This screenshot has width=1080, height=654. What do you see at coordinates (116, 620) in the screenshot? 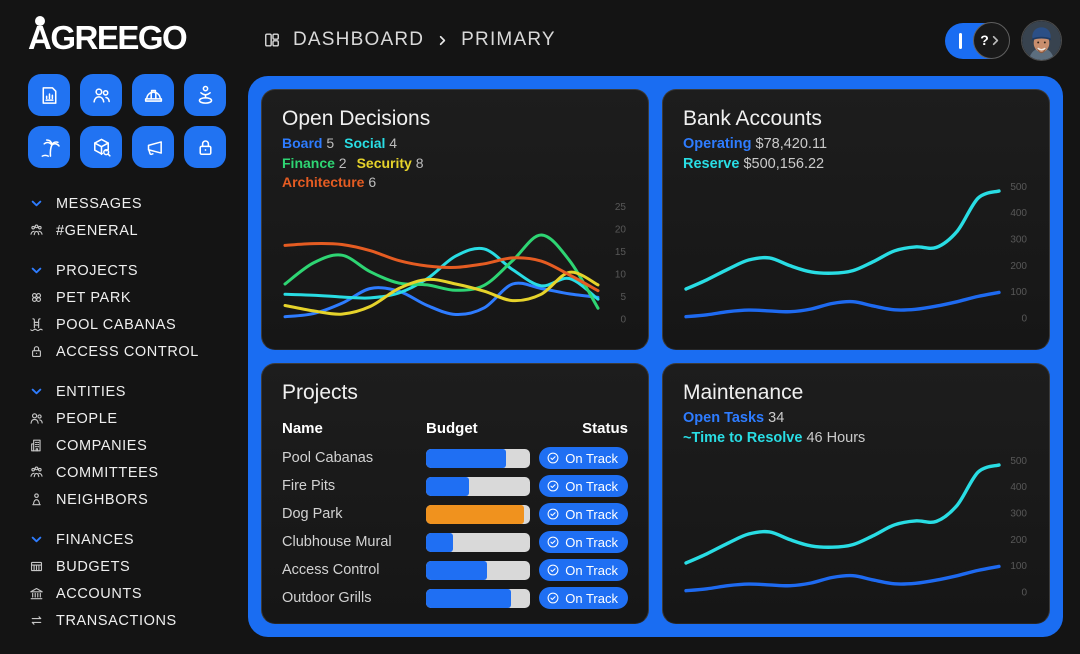
I see `item-label: TRANSACTIONS` at bounding box center [116, 620].